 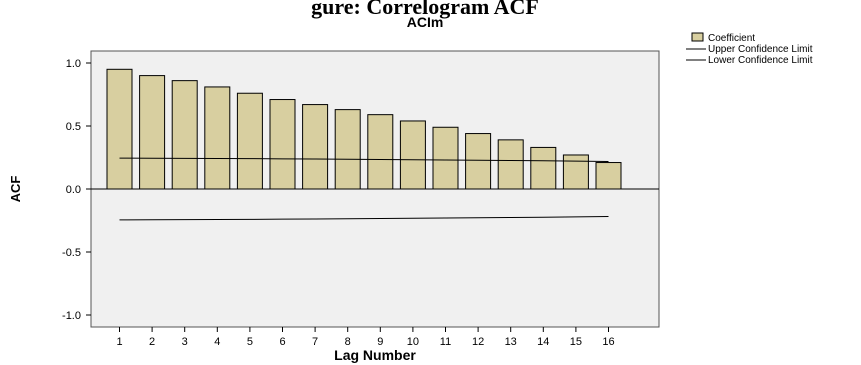 I want to click on x-tick-label: 6, so click(x=282, y=342).